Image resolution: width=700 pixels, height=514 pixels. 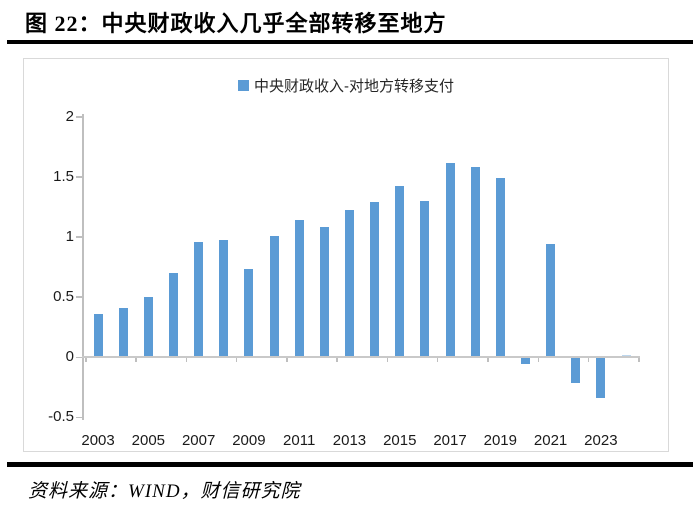 What do you see at coordinates (148, 440) in the screenshot?
I see `x-tick-label: 2005` at bounding box center [148, 440].